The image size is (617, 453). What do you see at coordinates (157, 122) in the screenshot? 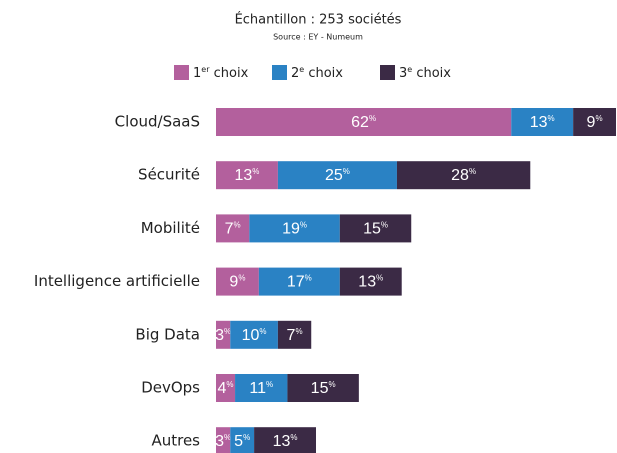
I see `category-label: Cloud/SaaS` at bounding box center [157, 122].